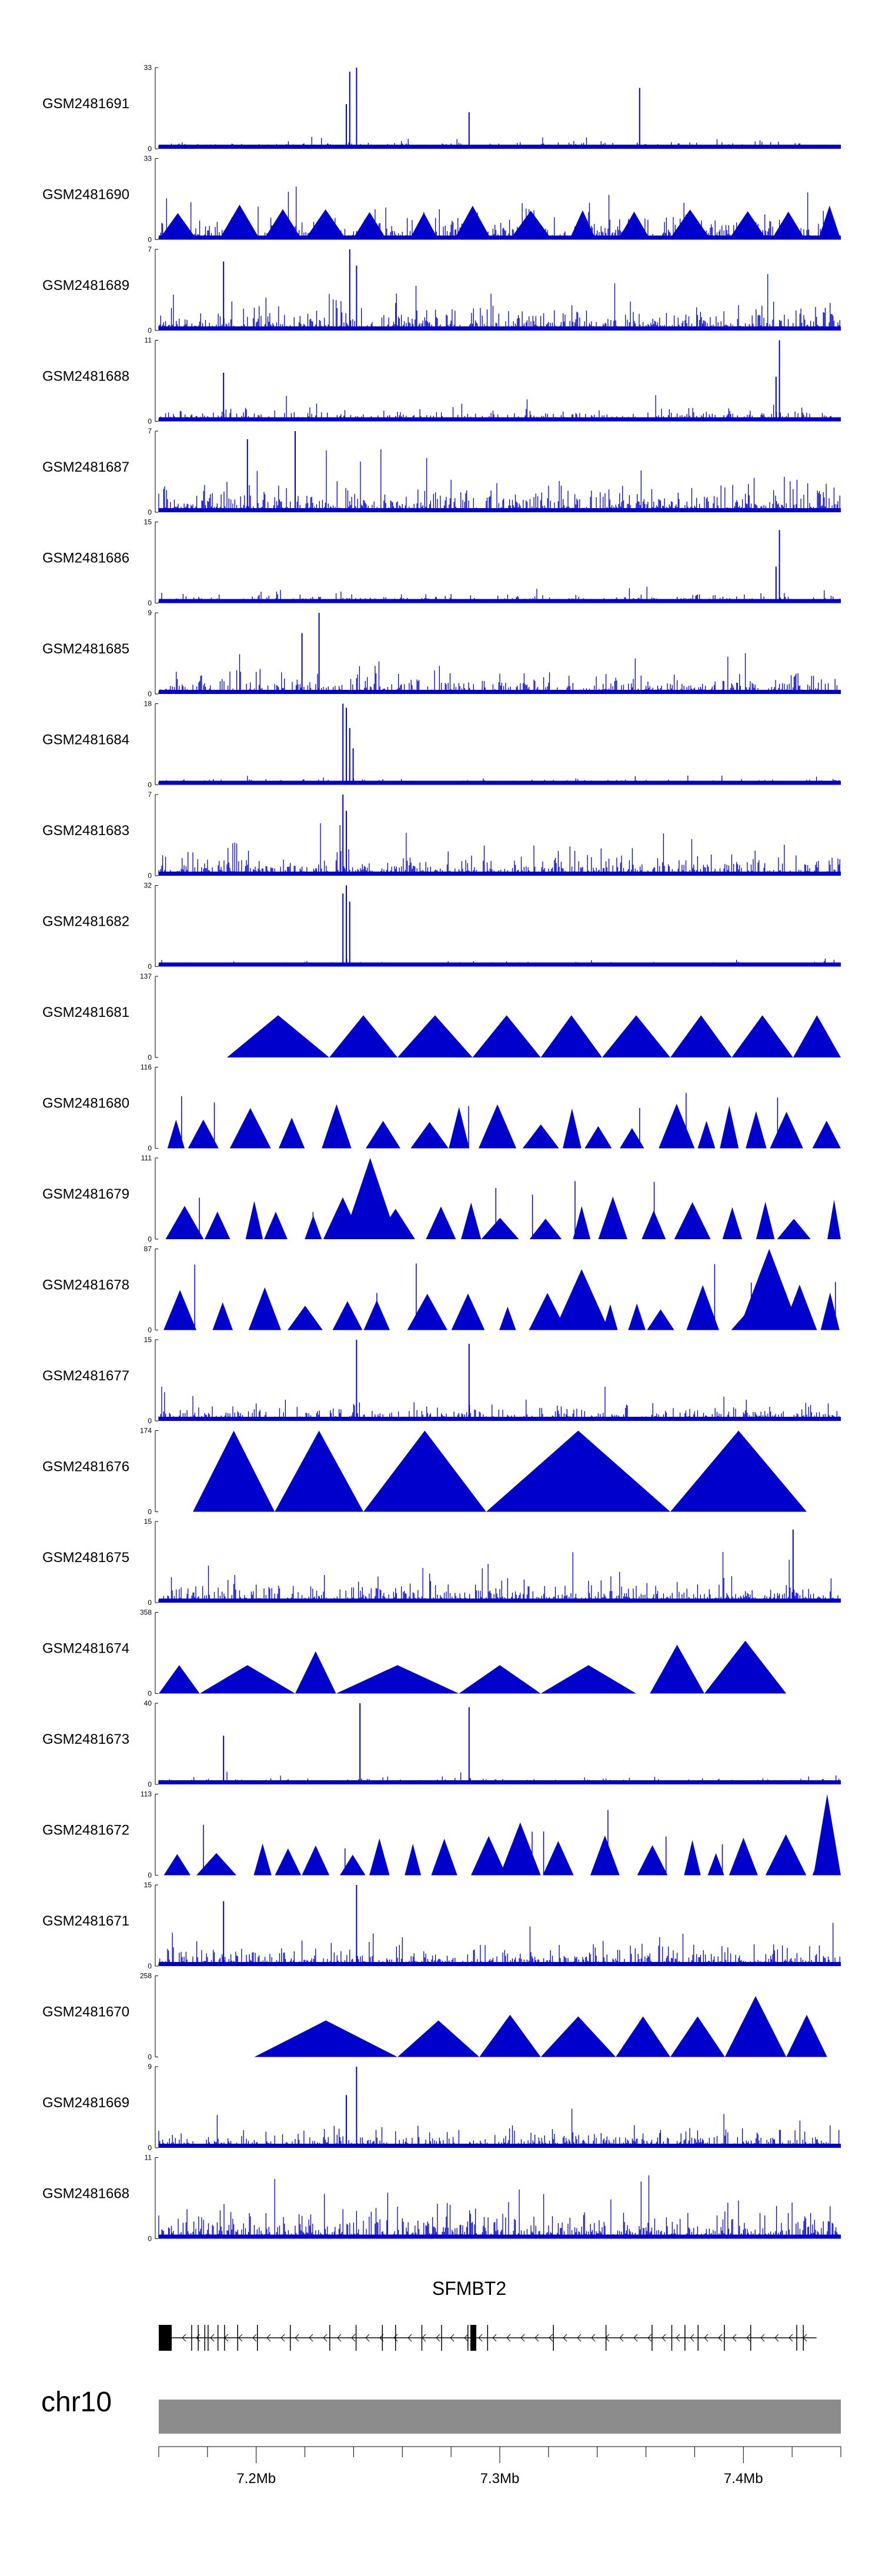 This screenshot has height=2576, width=882. What do you see at coordinates (85, 1739) in the screenshot?
I see `track-label: GSM2481673` at bounding box center [85, 1739].